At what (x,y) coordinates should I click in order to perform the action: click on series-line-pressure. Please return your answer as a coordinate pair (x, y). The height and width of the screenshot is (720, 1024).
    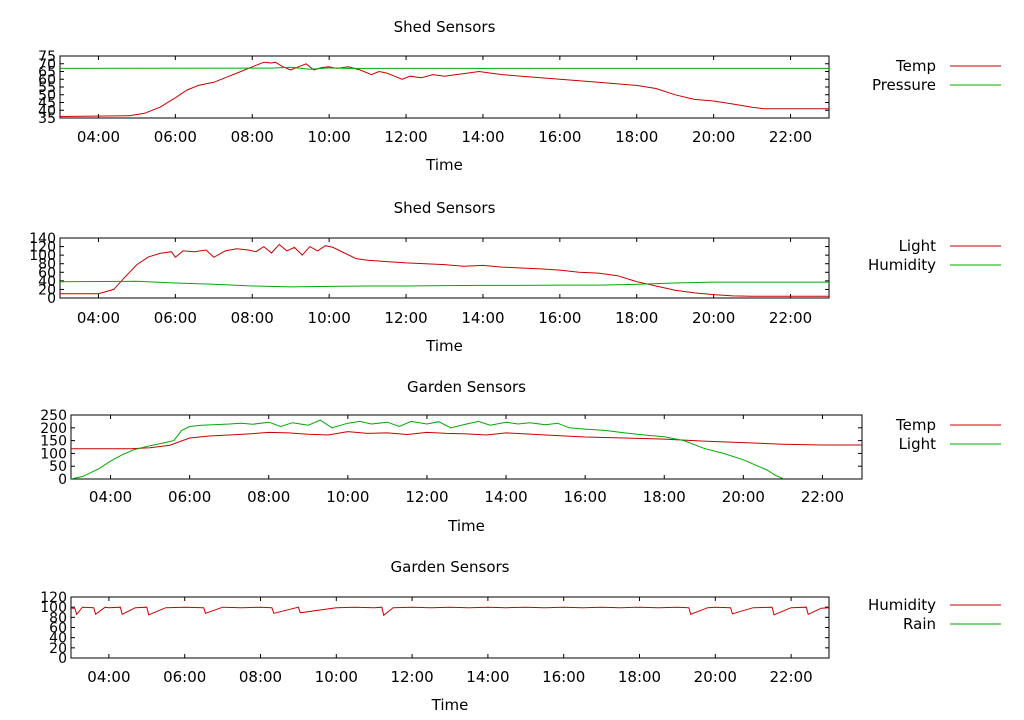
    Looking at the image, I should click on (444, 68).